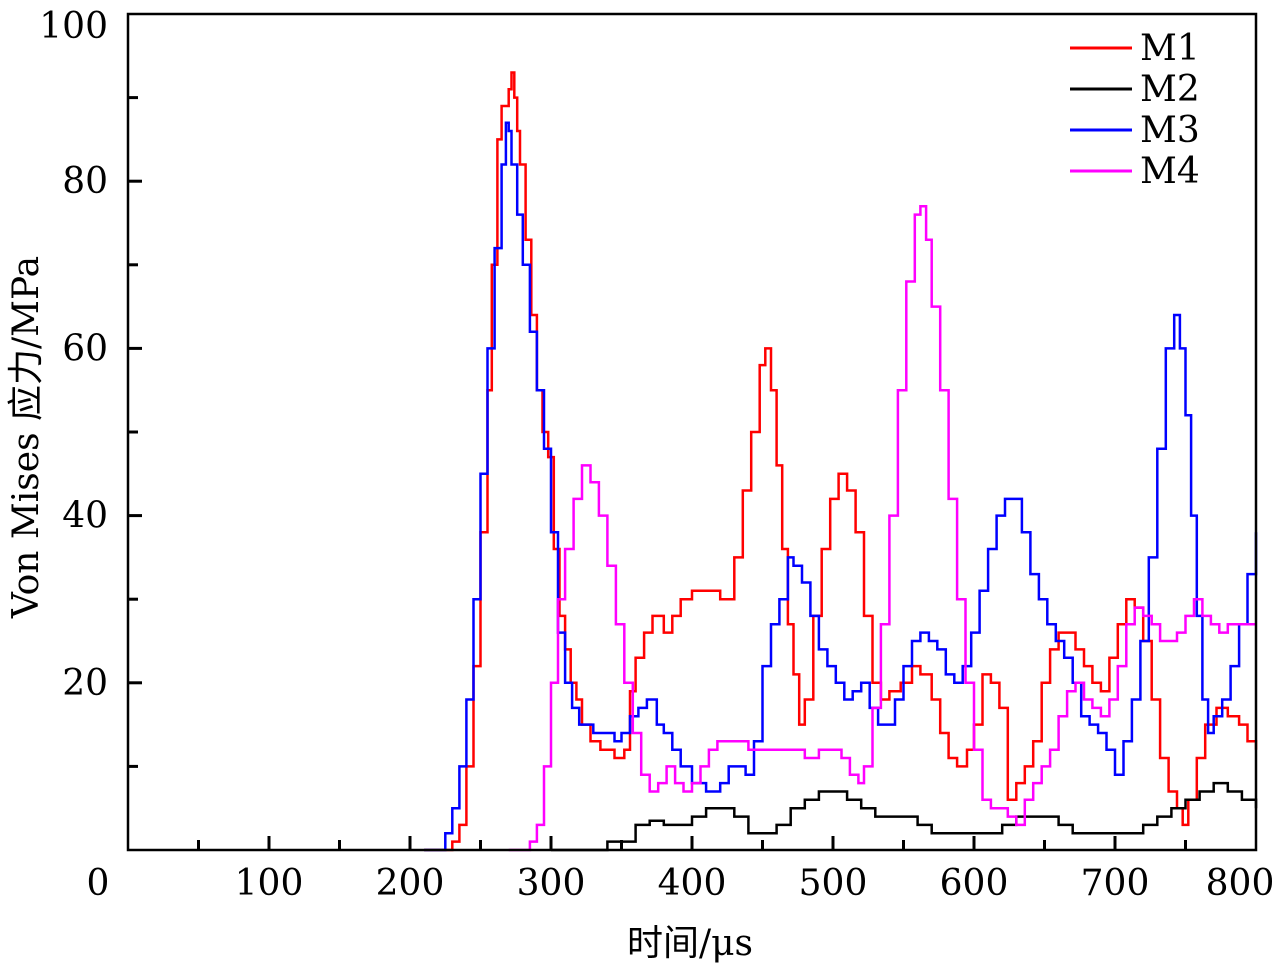  Describe the element at coordinates (833, 883) in the screenshot. I see `x-tick-label: 500` at that location.